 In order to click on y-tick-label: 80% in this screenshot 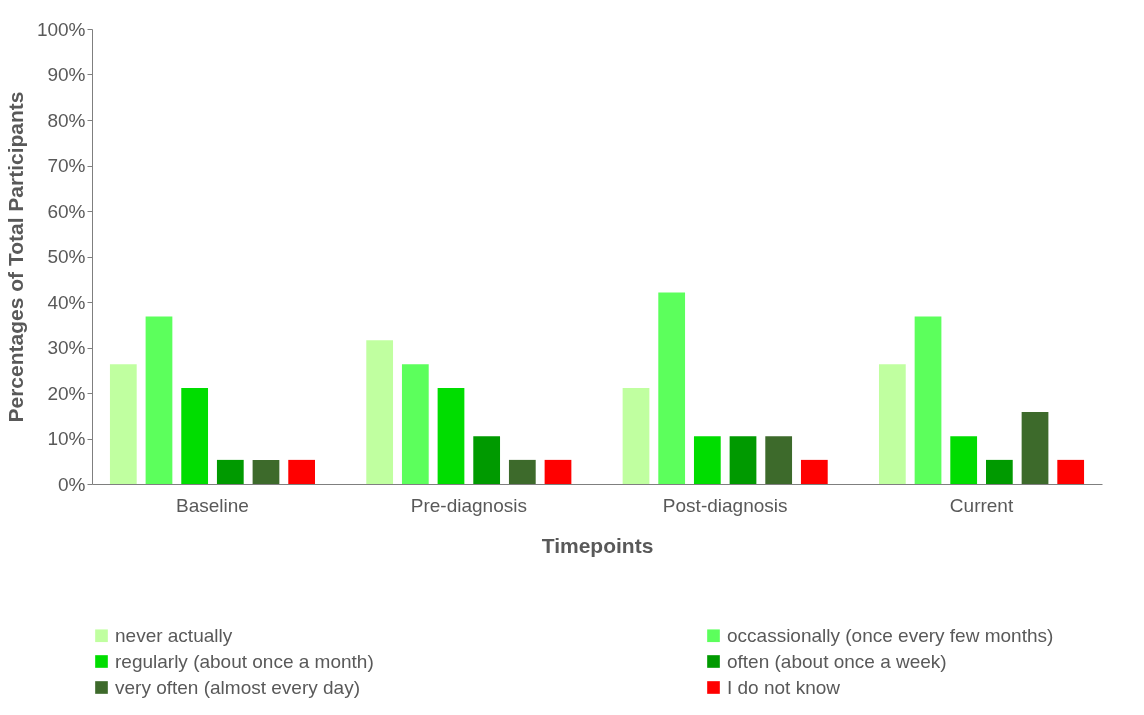, I will do `click(66, 120)`.